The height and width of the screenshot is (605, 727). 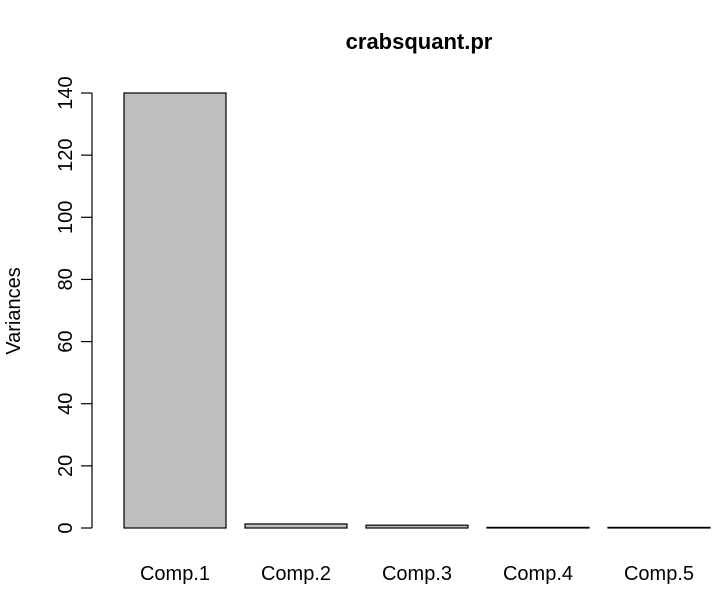 What do you see at coordinates (538, 574) in the screenshot?
I see `x-tick-label: Comp.4` at bounding box center [538, 574].